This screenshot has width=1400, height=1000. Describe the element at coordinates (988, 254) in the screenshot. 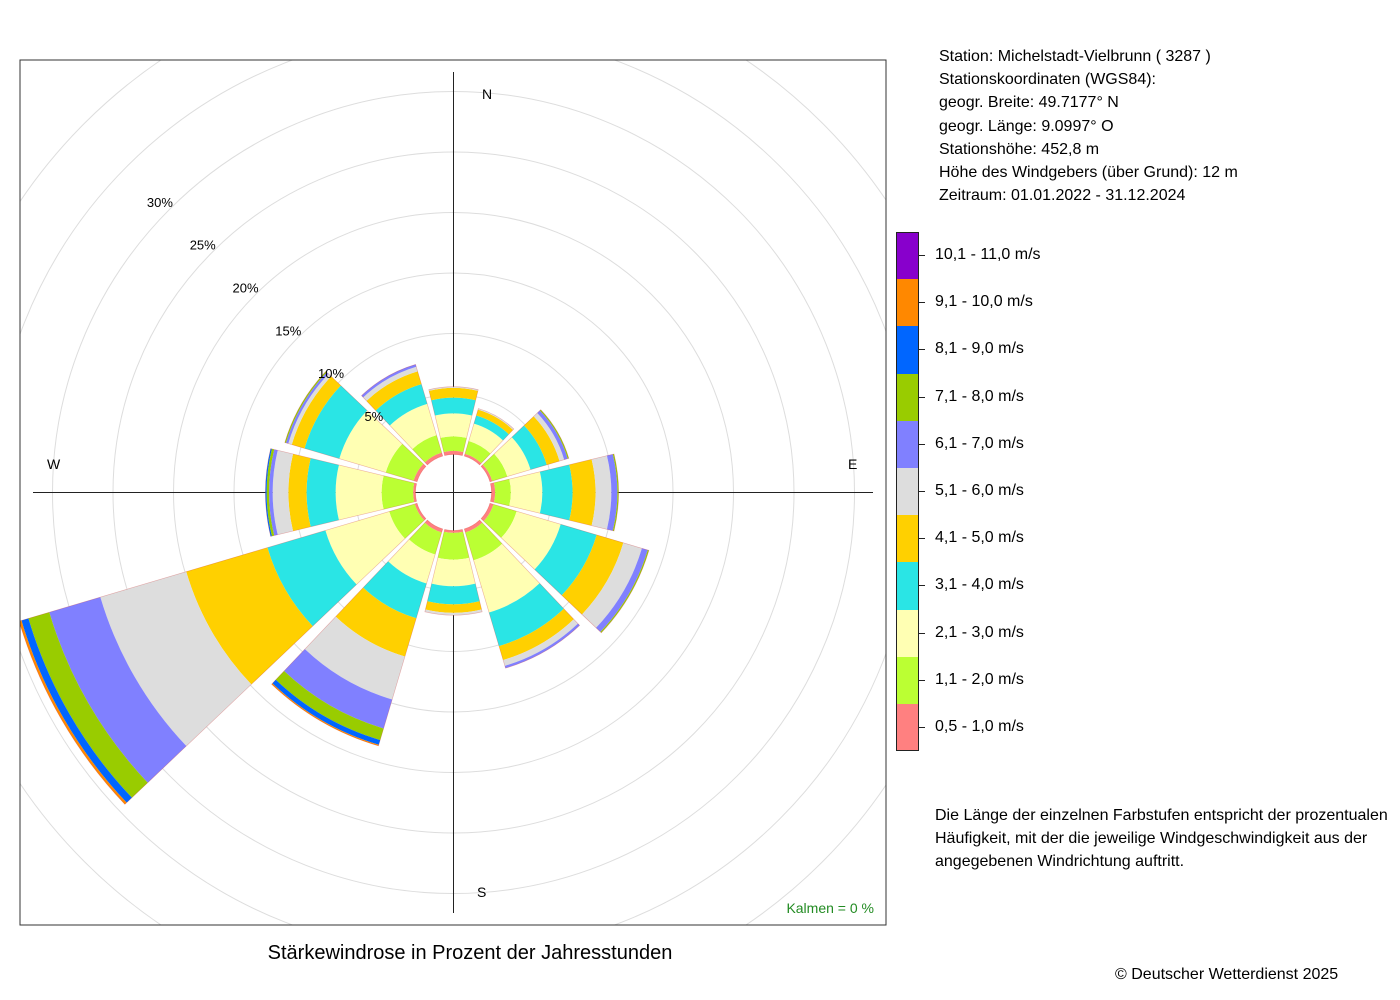

I see `legend-label: 10,1 - 11,0 m/s` at that location.